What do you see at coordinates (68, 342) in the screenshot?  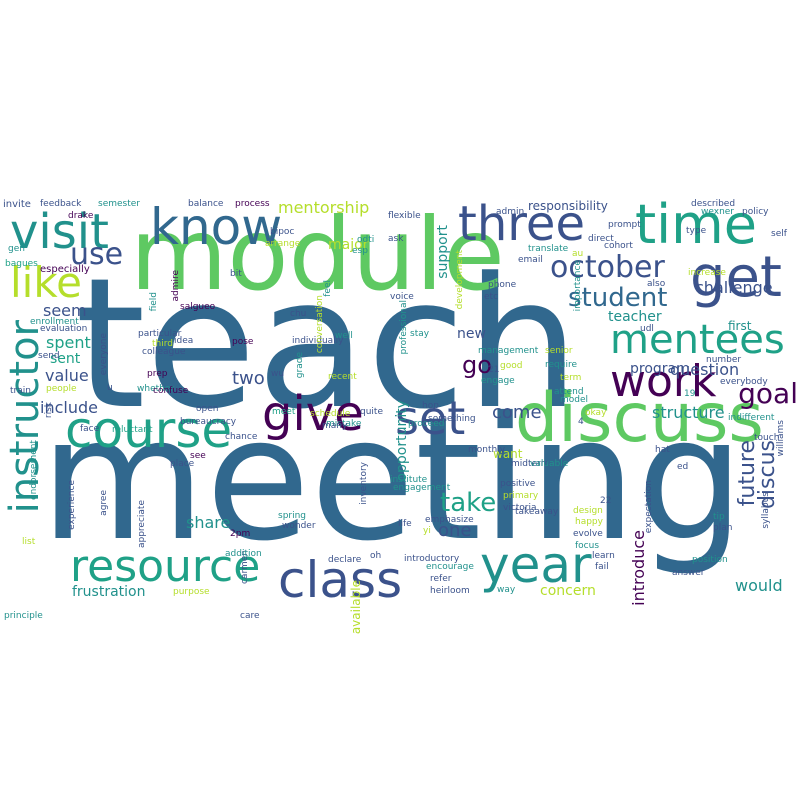 I see `word-spent: spent` at bounding box center [68, 342].